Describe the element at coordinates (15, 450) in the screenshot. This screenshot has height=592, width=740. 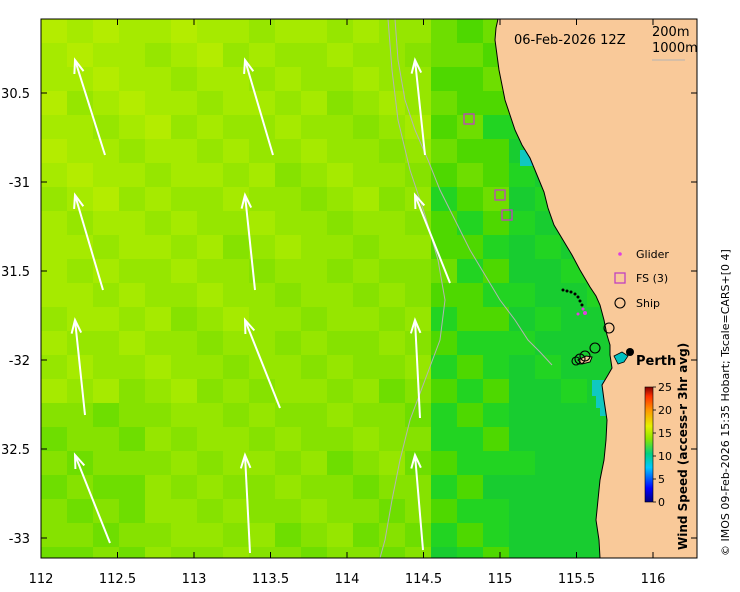
I see `y-tick-label: 32.5` at that location.